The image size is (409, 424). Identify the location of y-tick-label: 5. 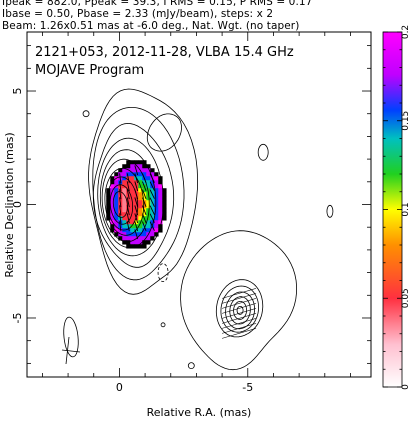
(17, 91).